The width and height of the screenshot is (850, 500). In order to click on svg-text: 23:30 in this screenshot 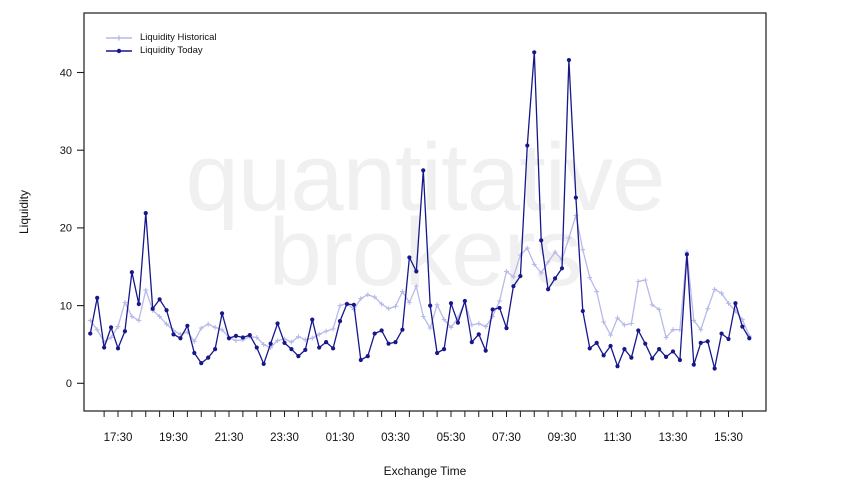, I will do `click(284, 438)`.